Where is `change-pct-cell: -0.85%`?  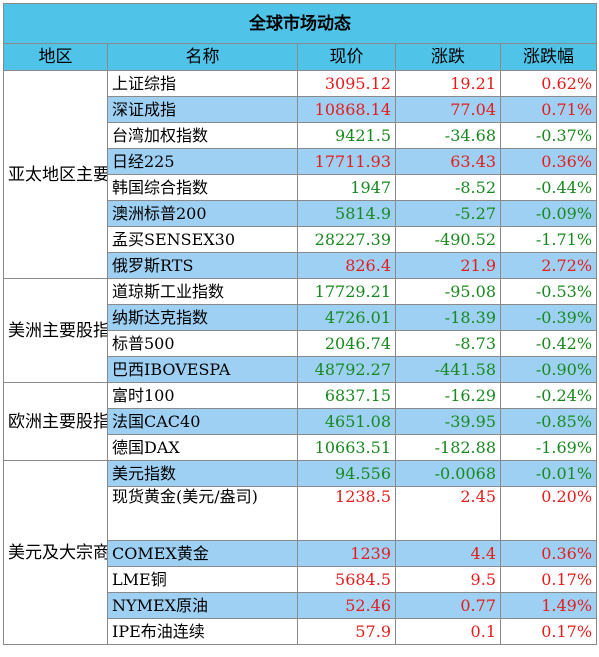 change-pct-cell: -0.85% is located at coordinates (548, 421).